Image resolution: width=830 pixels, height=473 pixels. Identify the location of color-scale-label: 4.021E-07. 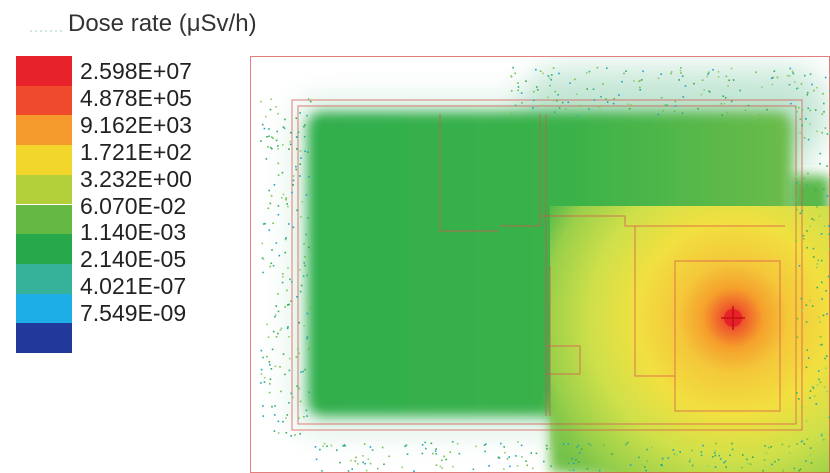
(133, 286).